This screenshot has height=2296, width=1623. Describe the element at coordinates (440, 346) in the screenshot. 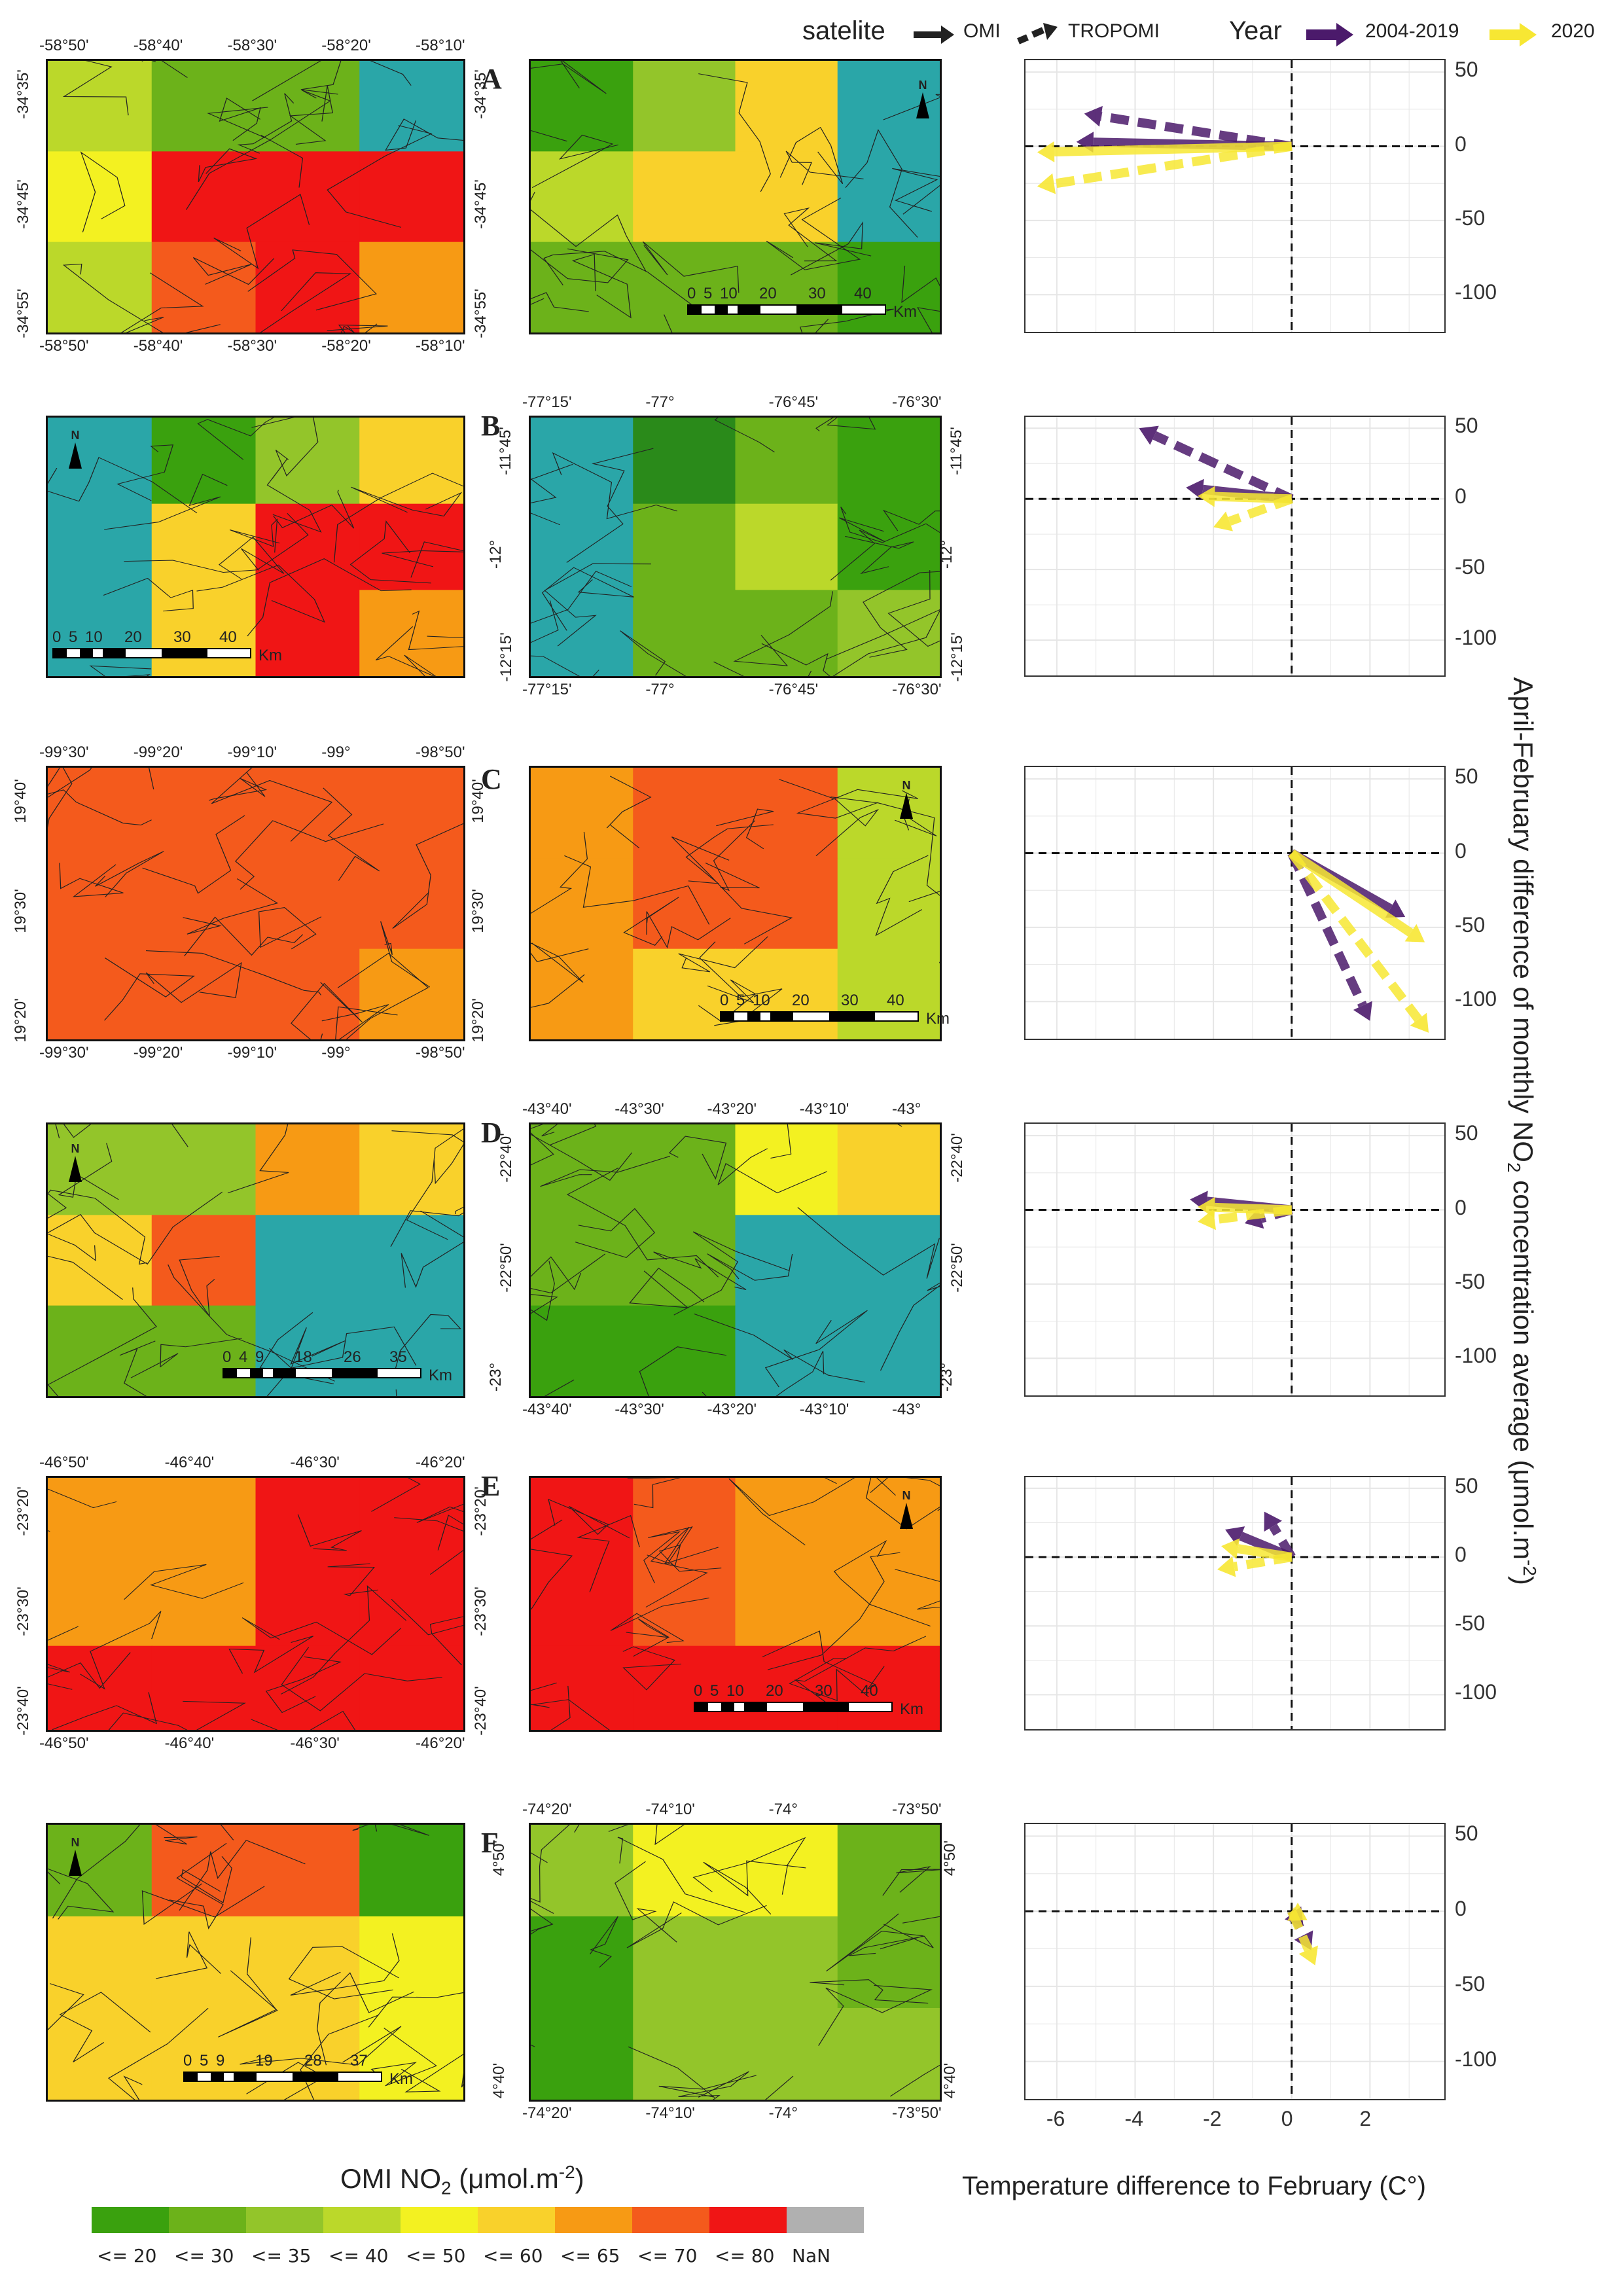

I see `coordinate-tick-bottom: -58°10'` at that location.